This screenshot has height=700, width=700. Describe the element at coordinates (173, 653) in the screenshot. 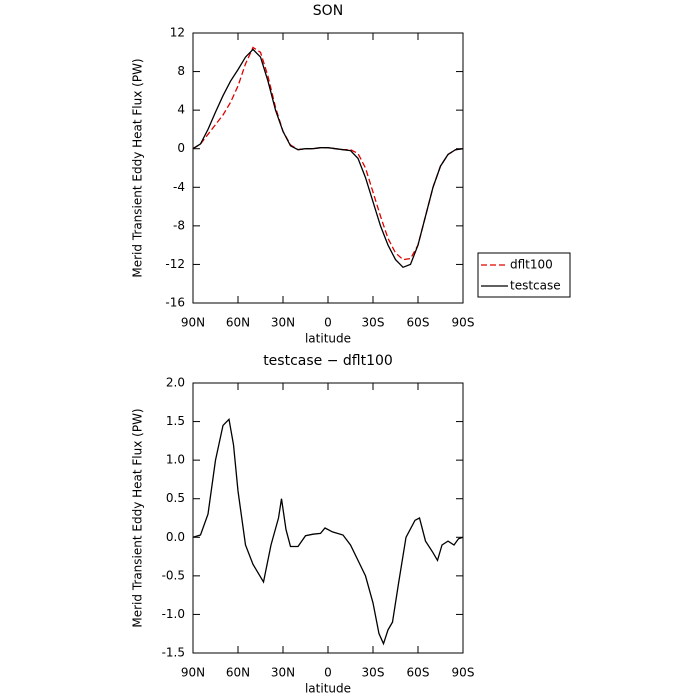

I see `y-tick-label: -1.5` at that location.